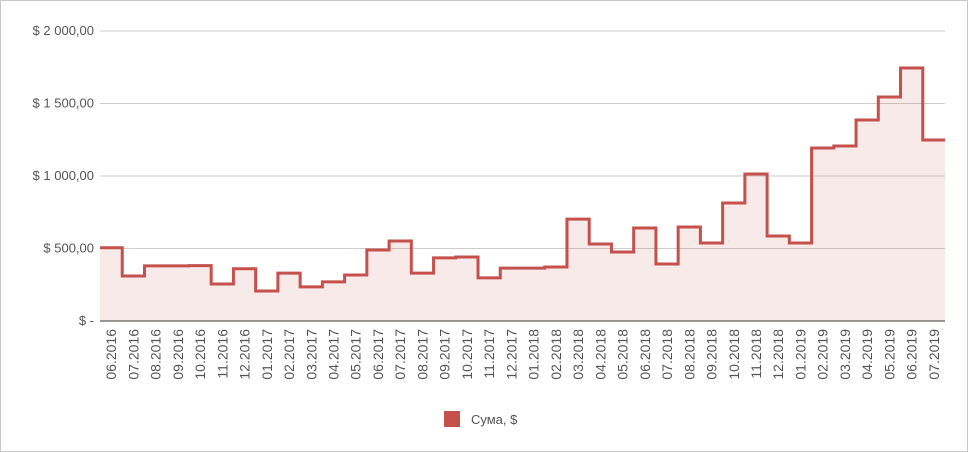  Describe the element at coordinates (445, 354) in the screenshot. I see `x-tick-label: 09.2017` at that location.